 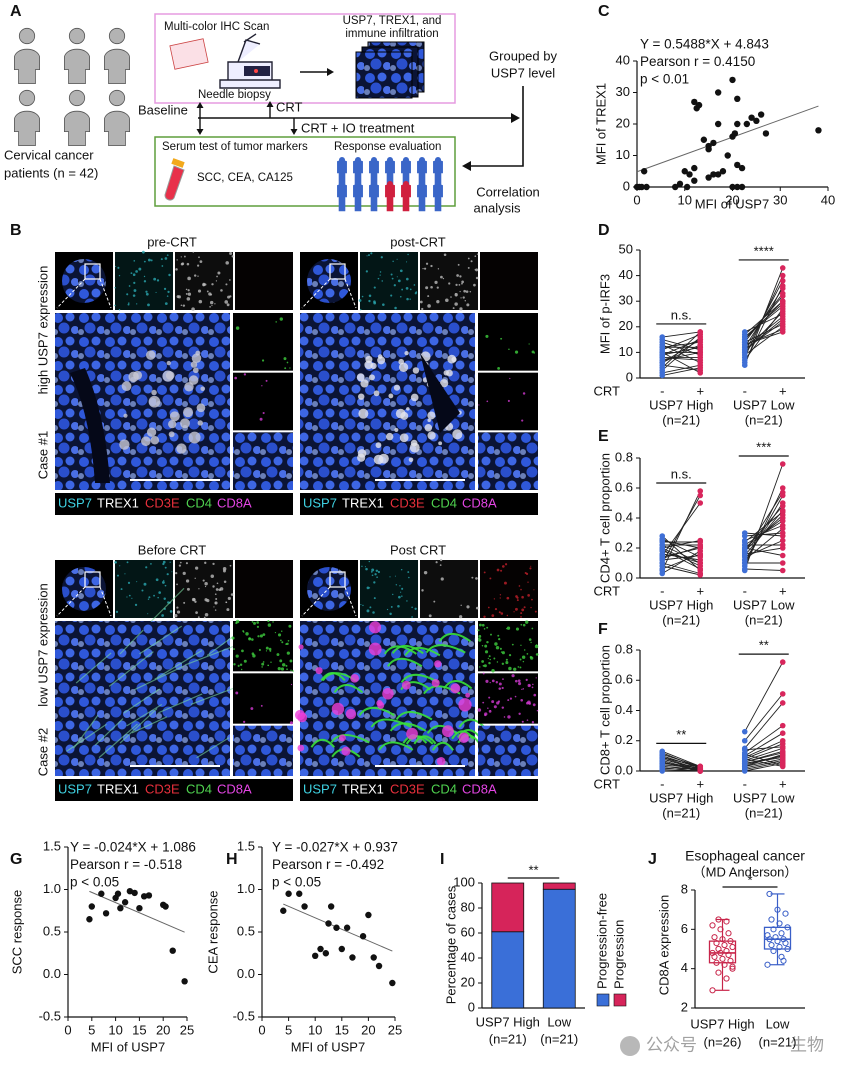 I want to click on group-n-label: (n=21), so click(x=681, y=812).